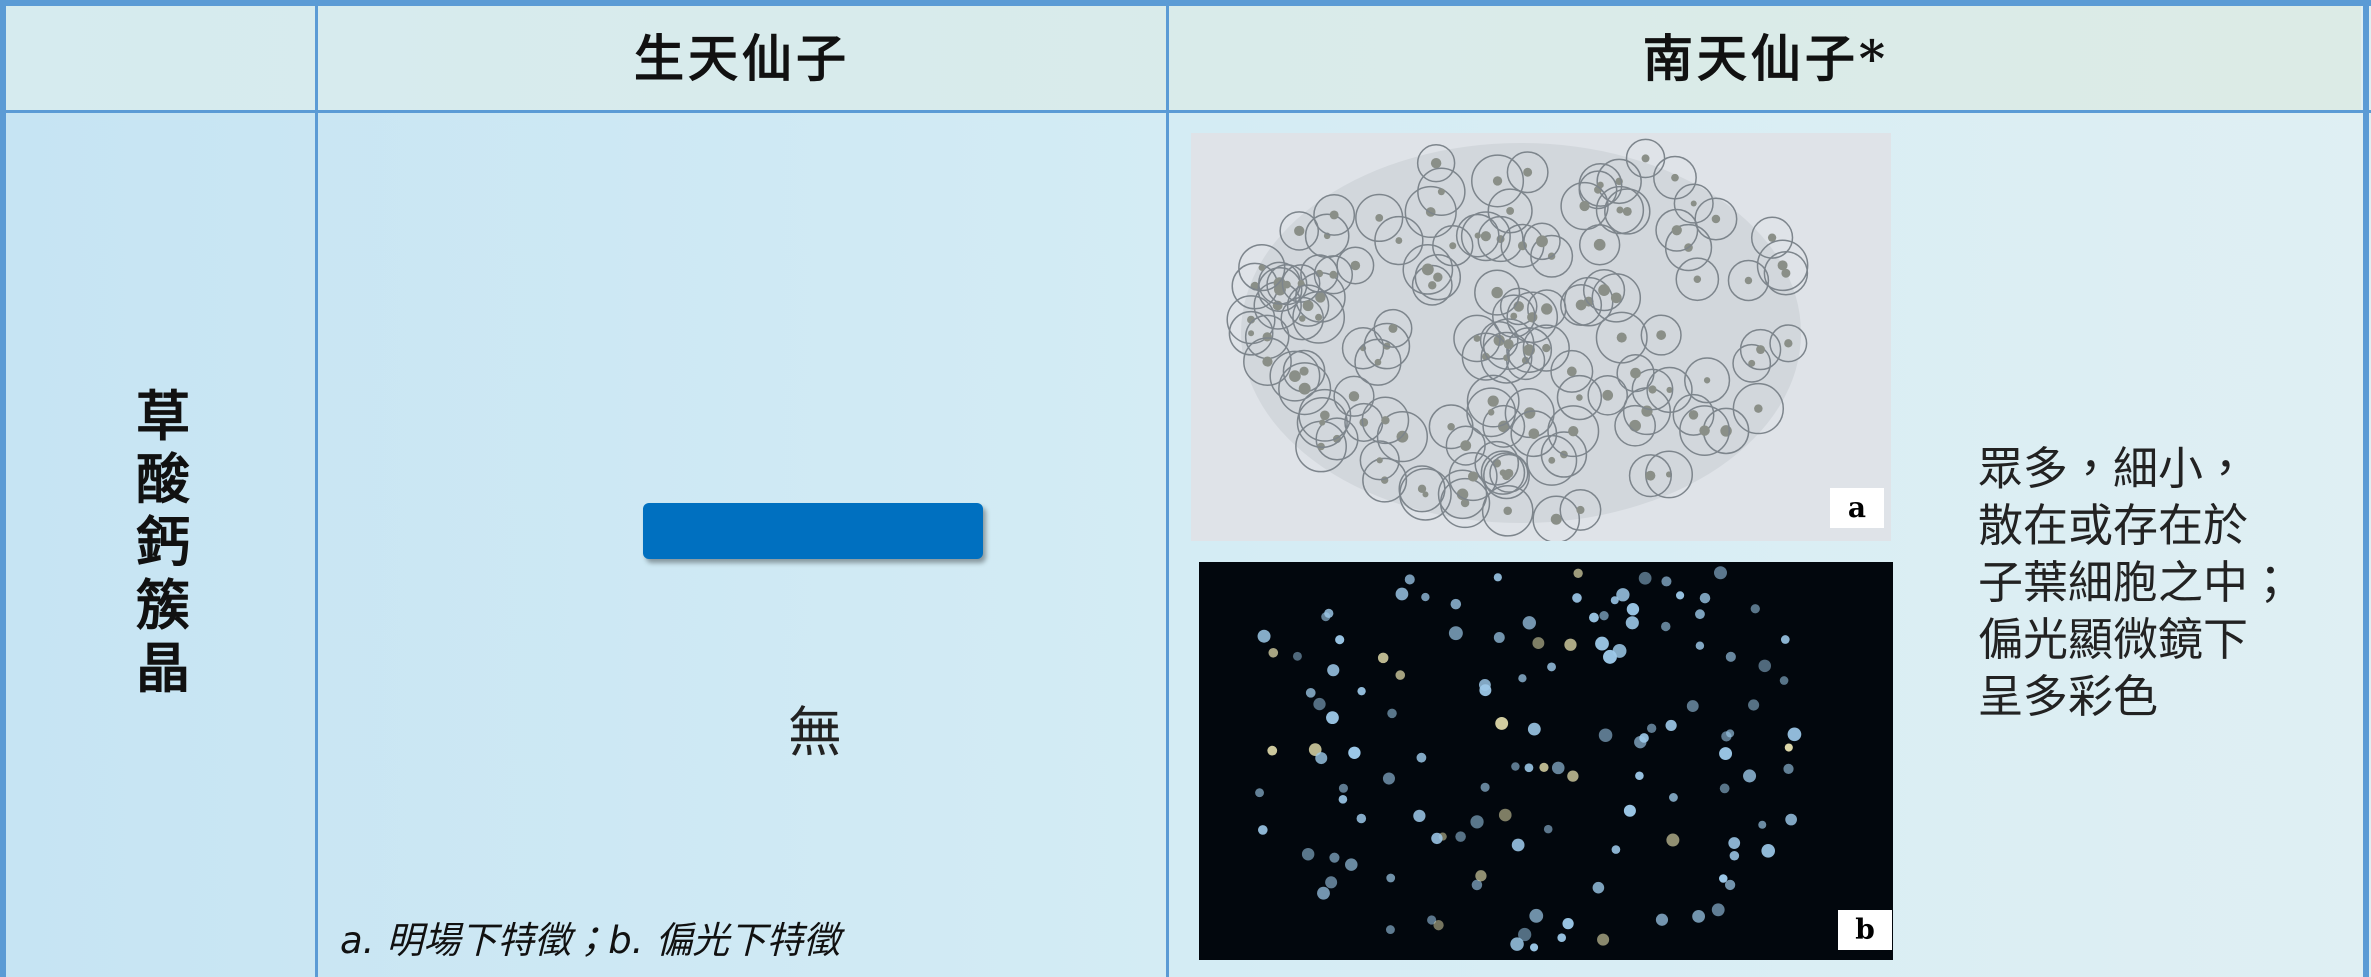  I want to click on micrograph-brightfield, so click(1541, 337).